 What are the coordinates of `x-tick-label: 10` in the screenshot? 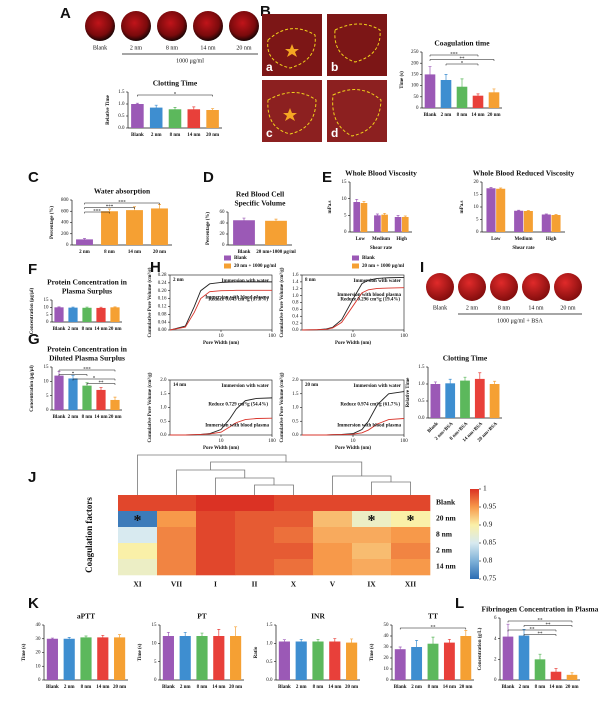 It's located at (222, 441).